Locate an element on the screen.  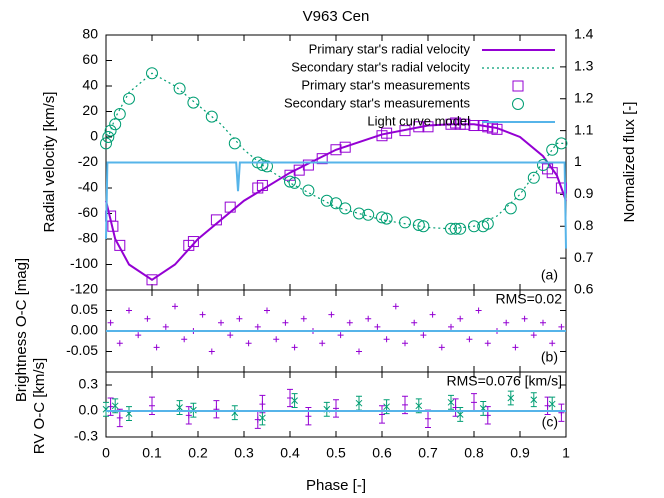
y-tick-label: 20 is located at coordinates (90, 110).